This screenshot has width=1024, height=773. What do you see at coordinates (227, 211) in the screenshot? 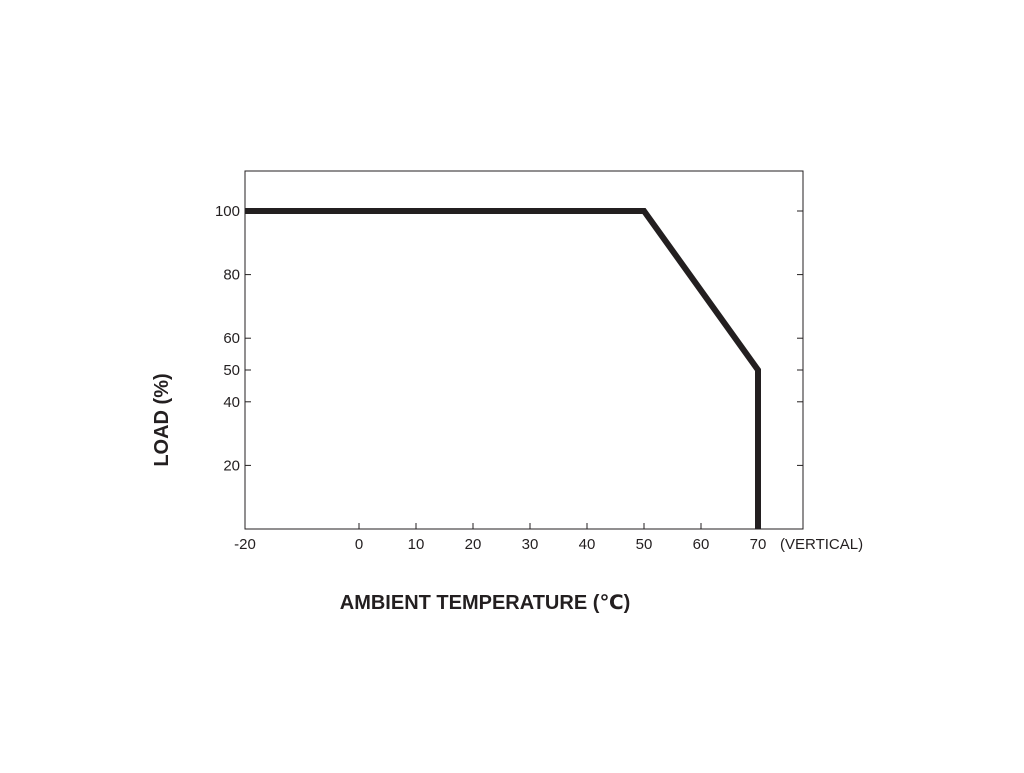
I see `y-tick-label: 100` at bounding box center [227, 211].